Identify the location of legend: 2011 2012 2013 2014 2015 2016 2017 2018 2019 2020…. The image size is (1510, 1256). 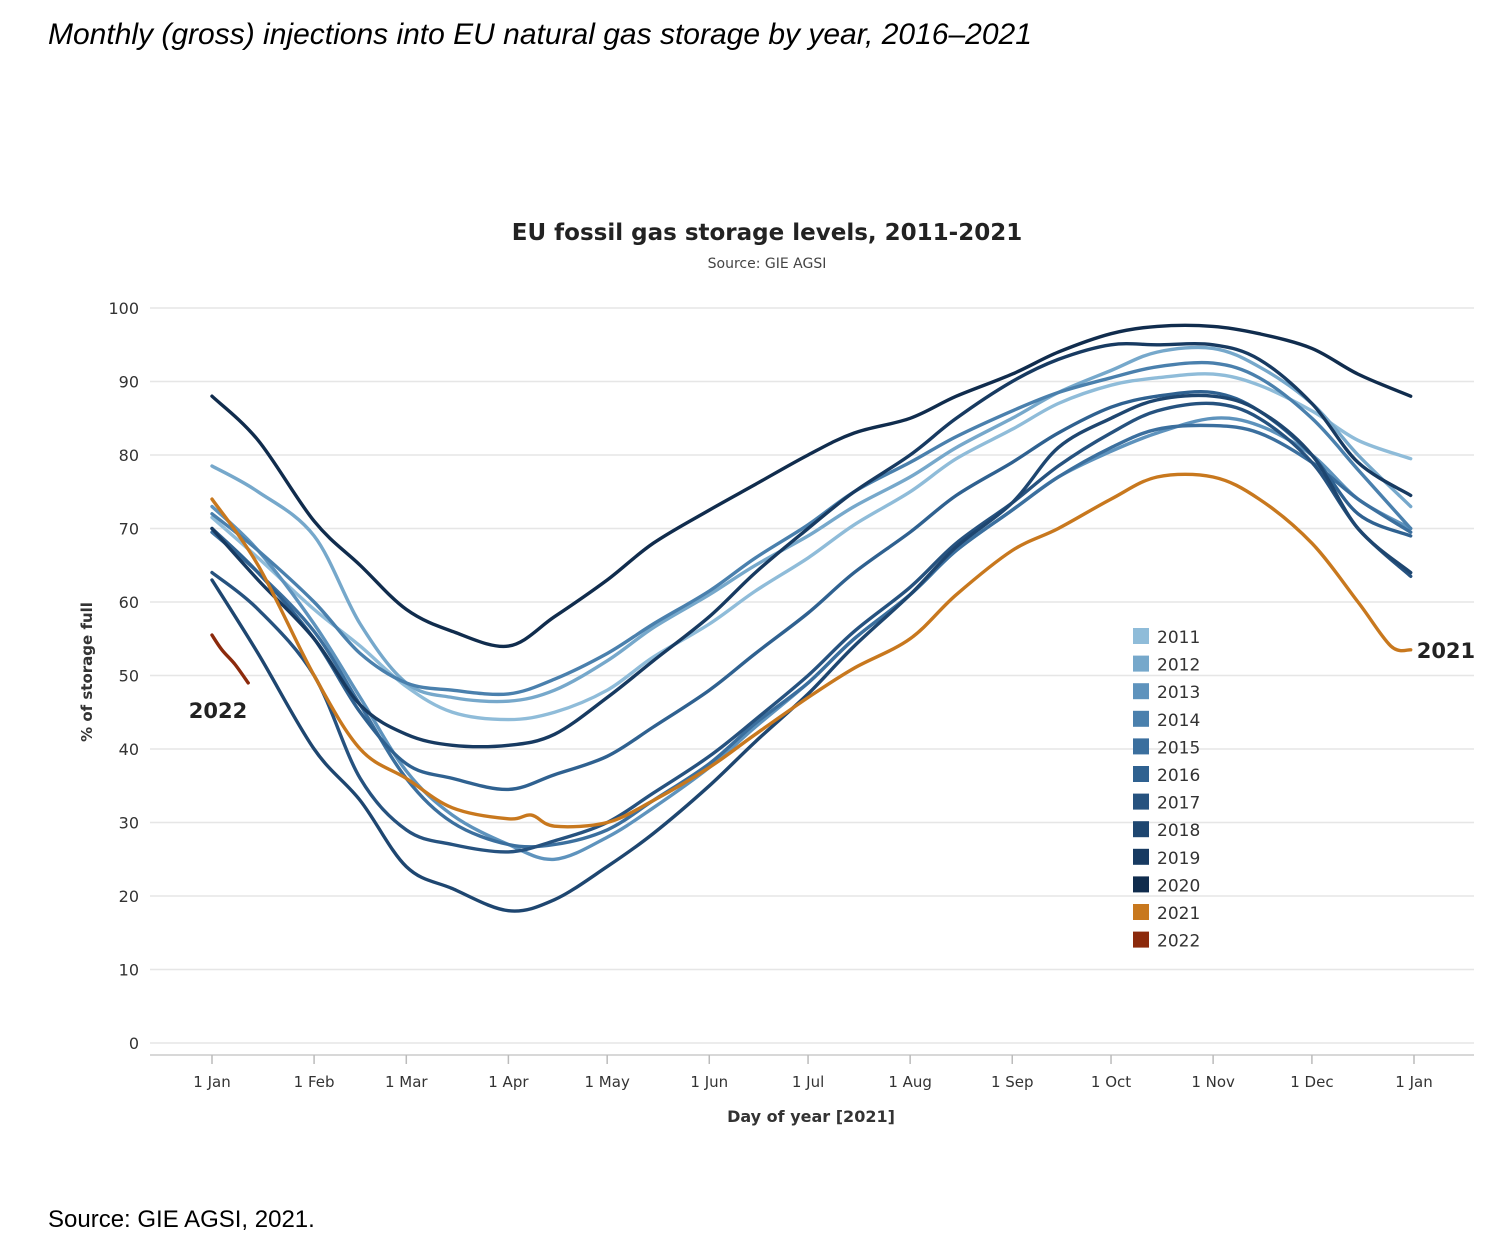
(1166, 790).